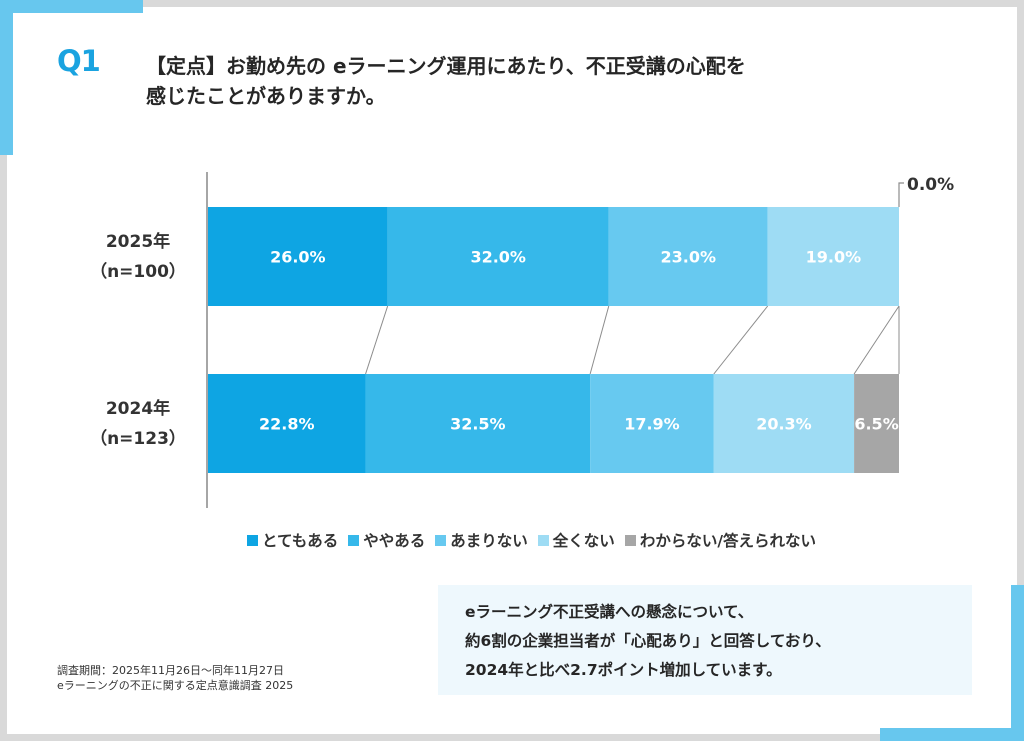 This screenshot has width=1024, height=741. What do you see at coordinates (531, 540) in the screenshot?
I see `chart-legend: とてもある ややある あまりない 全くない わからない/答えられない` at bounding box center [531, 540].